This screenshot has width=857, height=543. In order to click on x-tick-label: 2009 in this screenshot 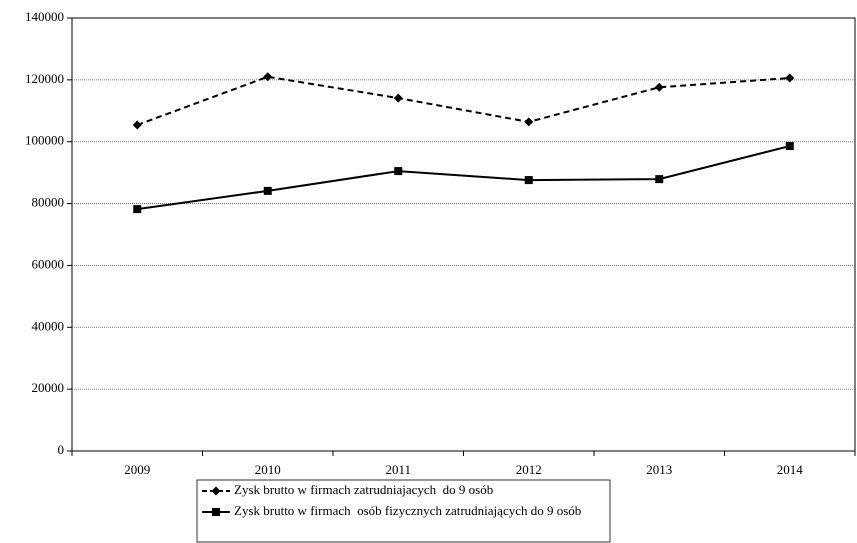, I will do `click(137, 469)`.